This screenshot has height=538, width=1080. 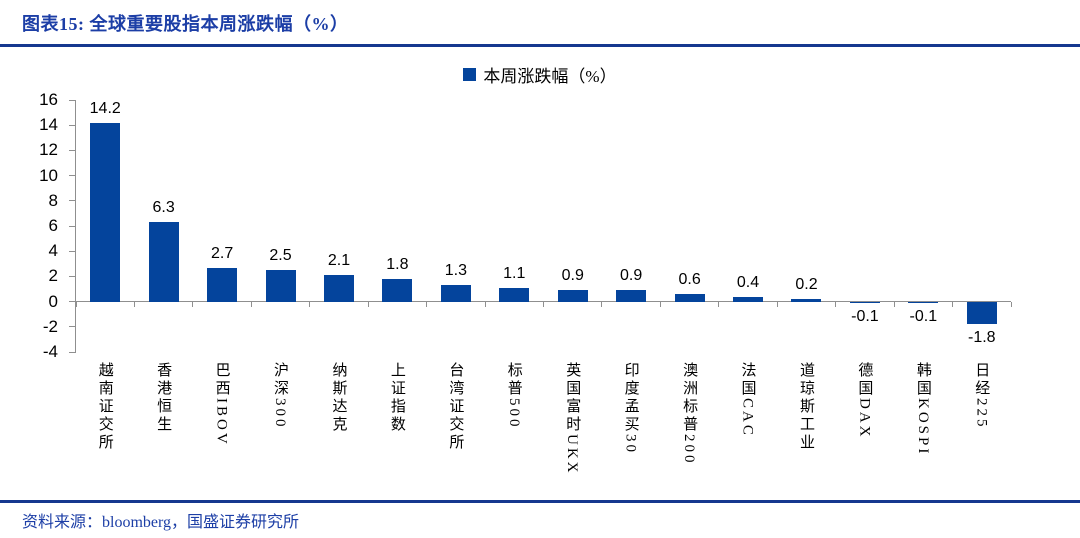 I want to click on y-tick-label: 10, so click(x=48, y=175).